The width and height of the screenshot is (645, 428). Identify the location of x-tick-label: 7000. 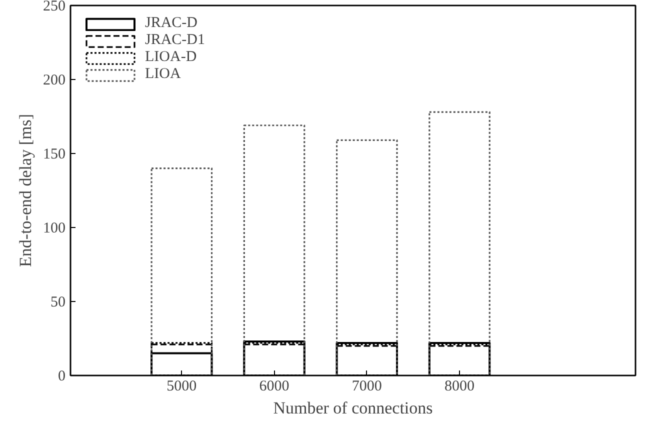
(367, 386).